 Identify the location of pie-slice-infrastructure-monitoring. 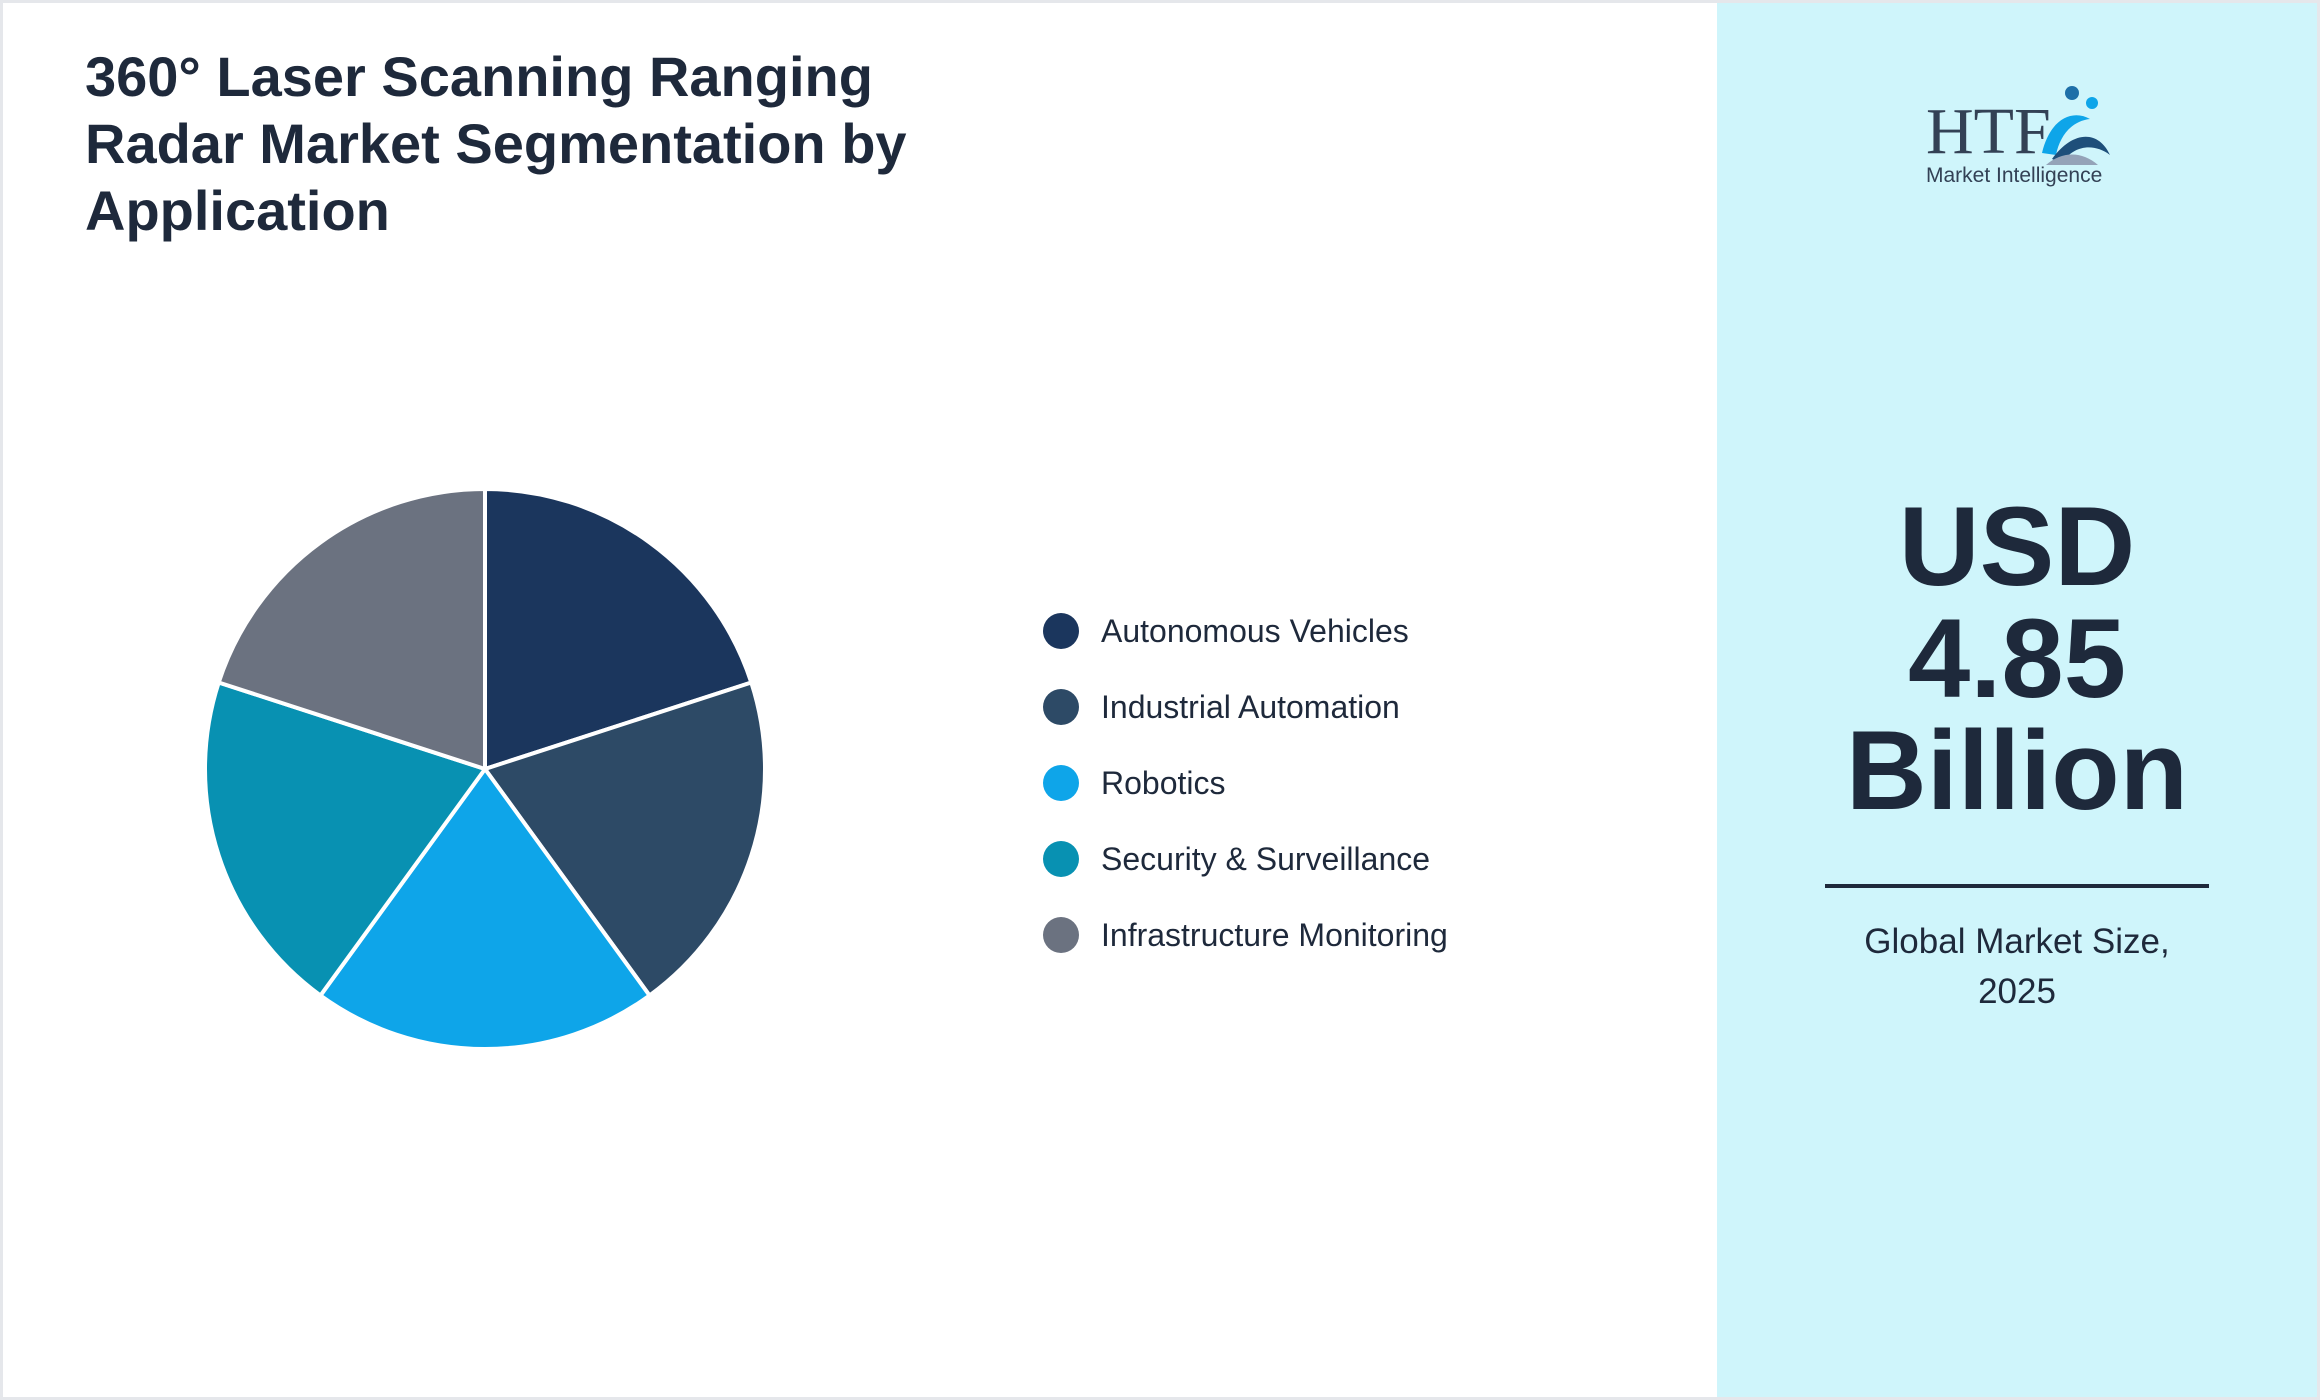
(351, 629).